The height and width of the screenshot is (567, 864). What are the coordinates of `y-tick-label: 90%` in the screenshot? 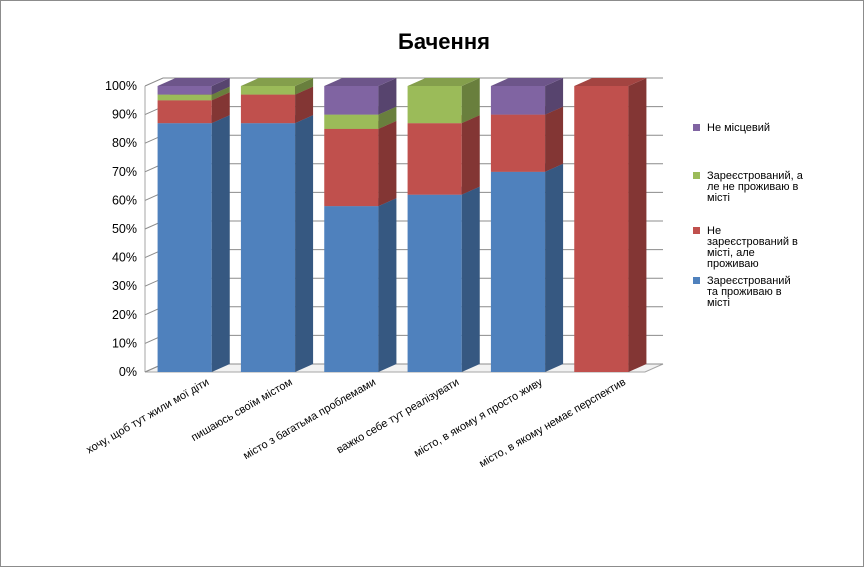 It's located at (124, 115).